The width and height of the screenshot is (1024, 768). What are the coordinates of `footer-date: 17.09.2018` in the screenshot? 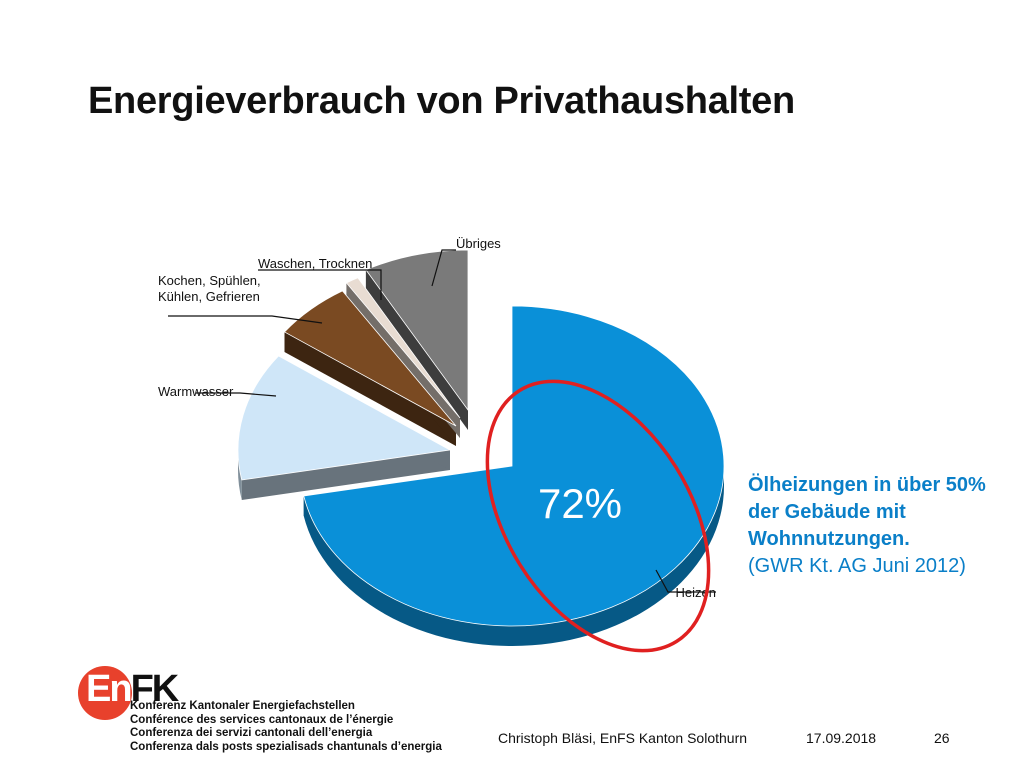 It's located at (841, 738).